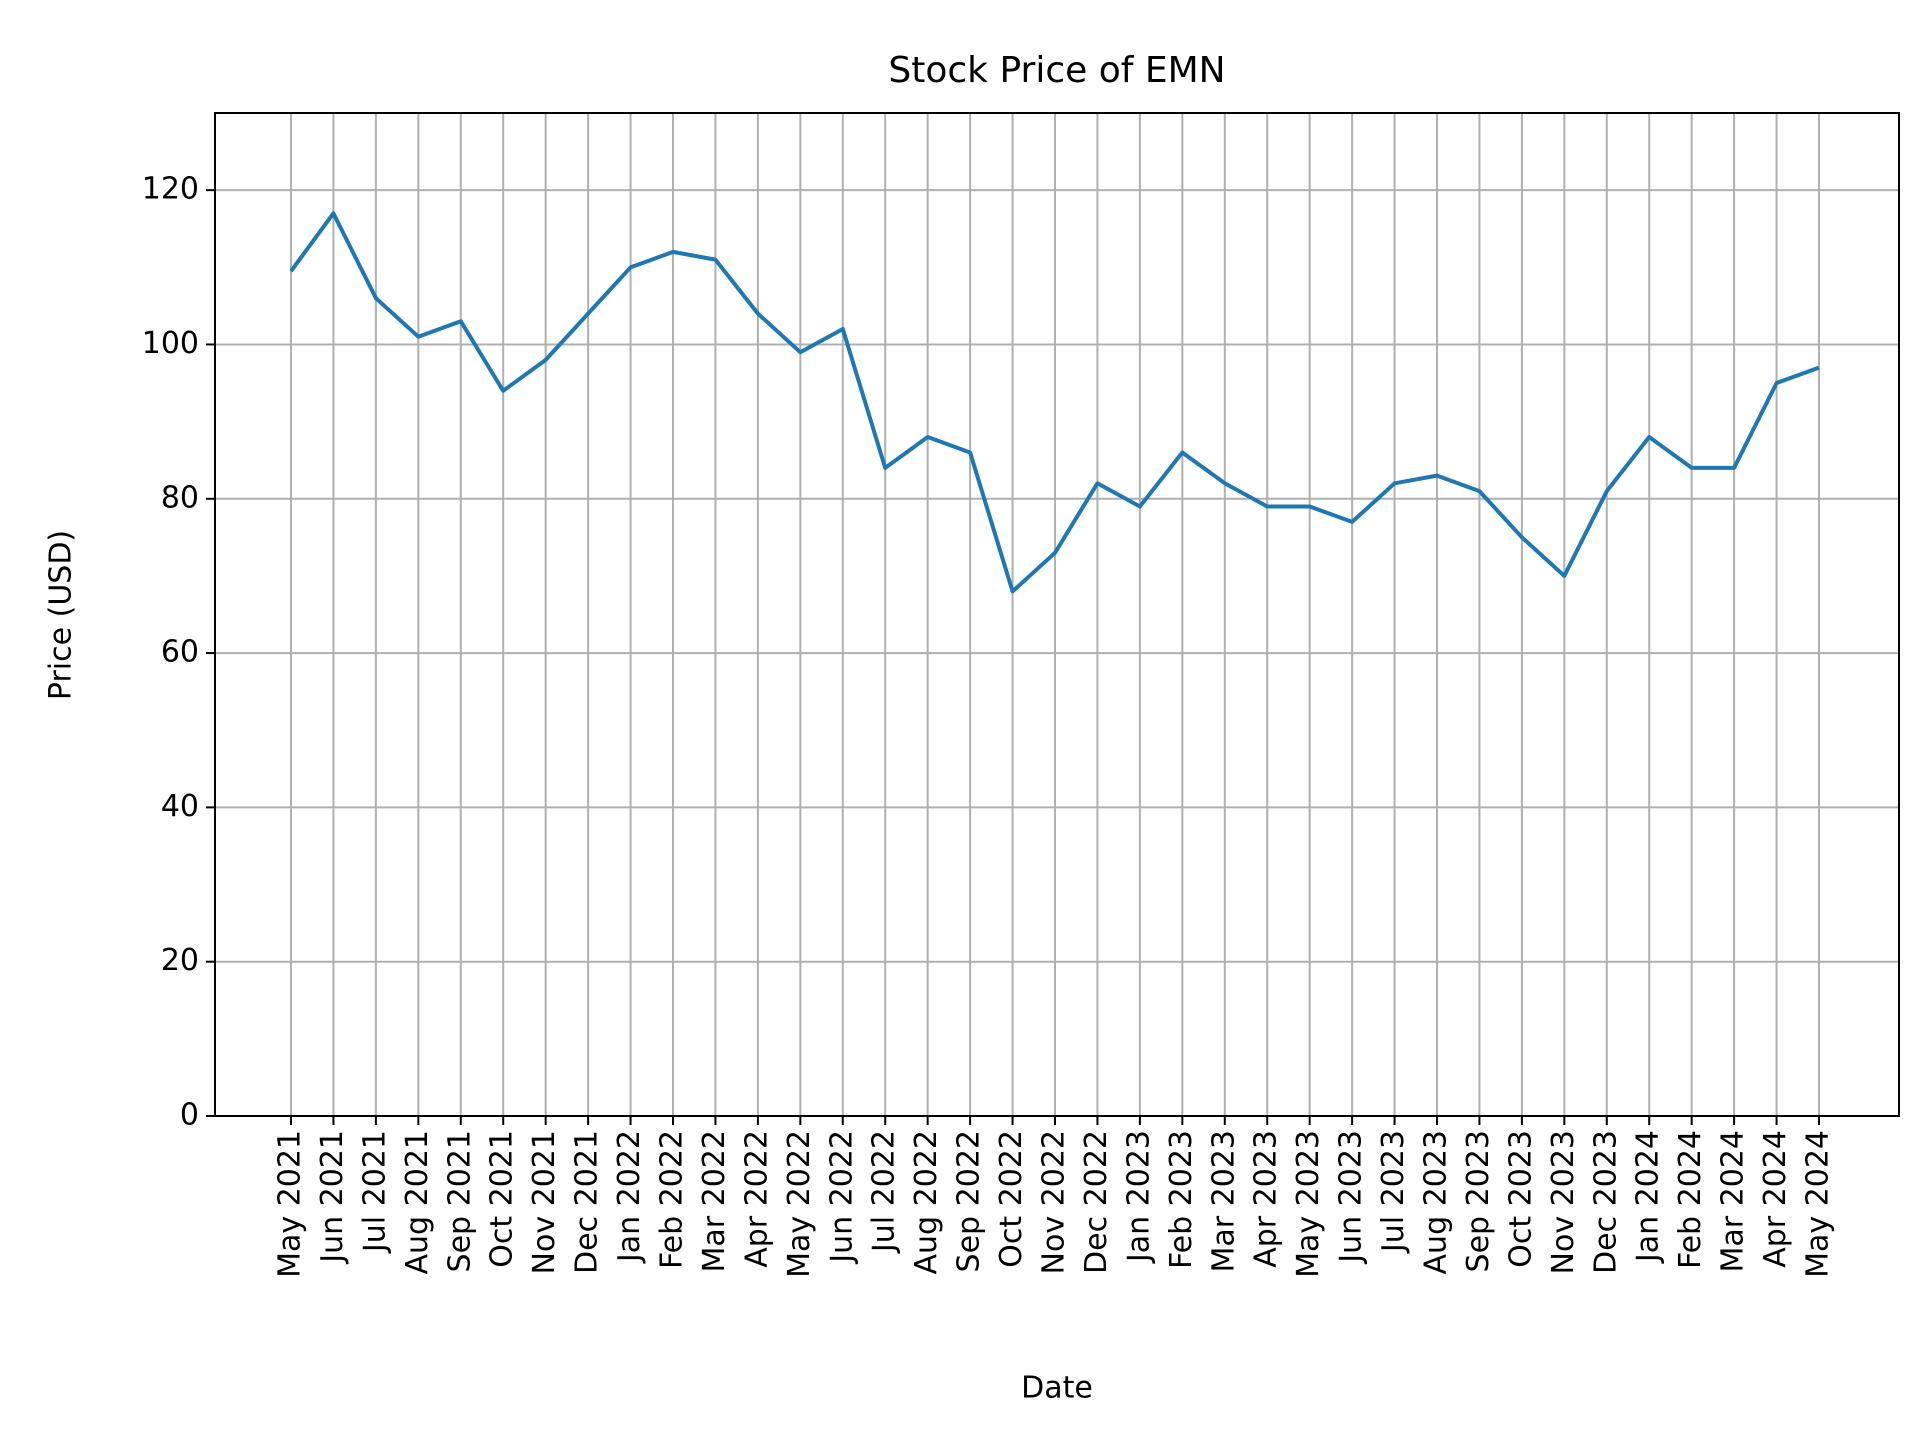 This screenshot has height=1440, width=1920. I want to click on x-tick-label: Oct 2023, so click(1520, 1199).